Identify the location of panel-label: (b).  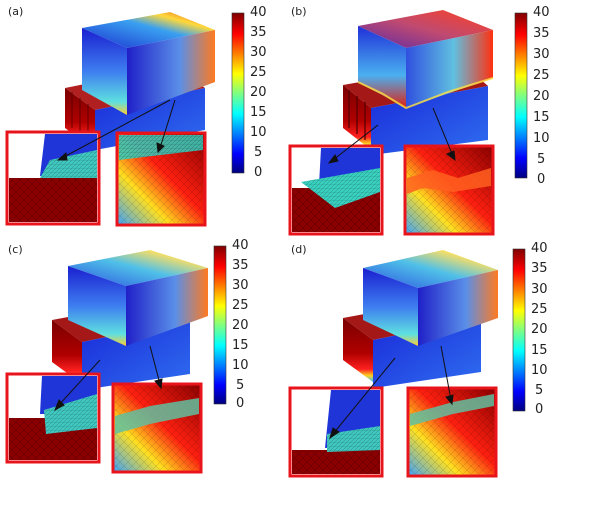
(299, 11).